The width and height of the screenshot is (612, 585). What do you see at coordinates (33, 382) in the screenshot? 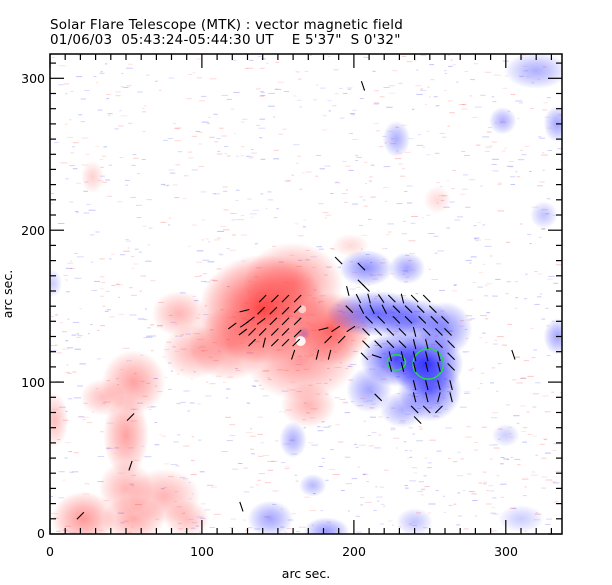
I see `y-tick-label: 100` at bounding box center [33, 382].